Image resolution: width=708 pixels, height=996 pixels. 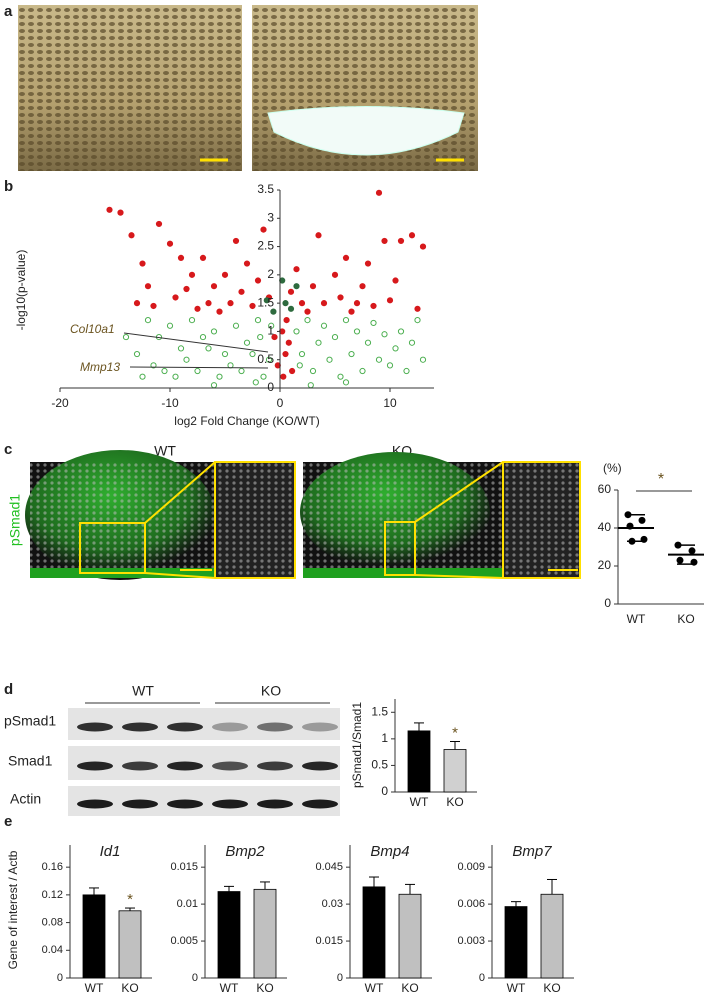 What do you see at coordinates (384, 738) in the screenshot?
I see `y-tick-label: 1` at bounding box center [384, 738].